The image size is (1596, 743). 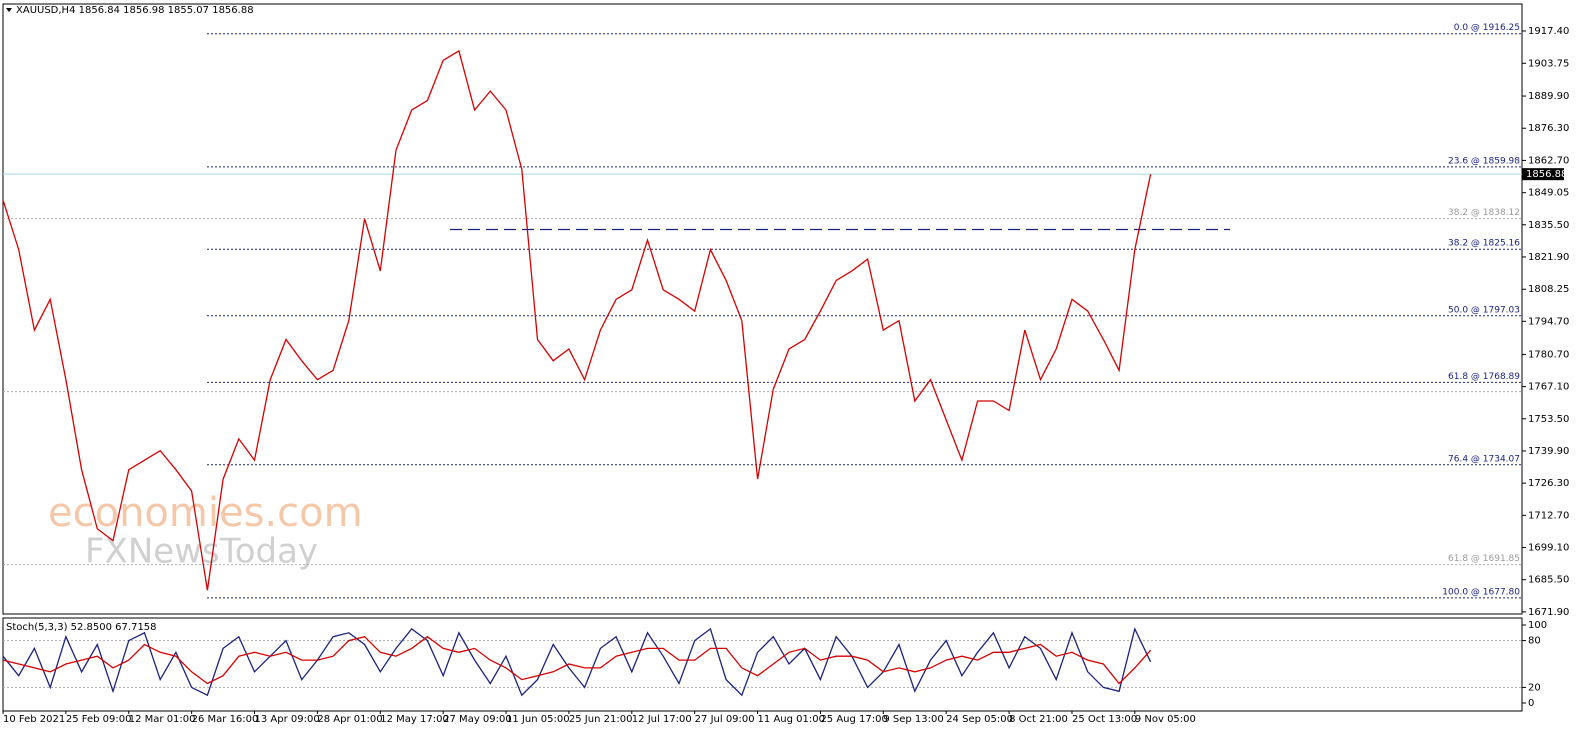 I want to click on current-price-box, so click(x=1543, y=174).